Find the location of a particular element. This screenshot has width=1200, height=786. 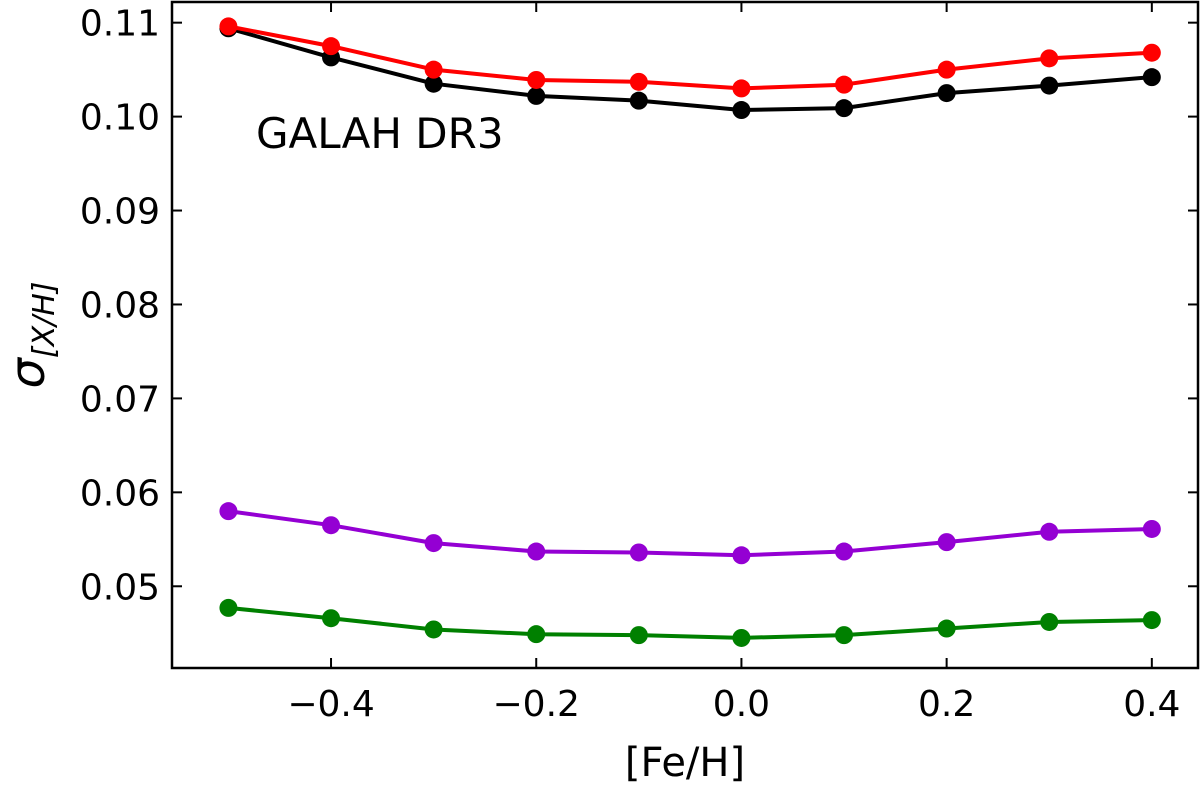

series-line-black is located at coordinates (689, 69).